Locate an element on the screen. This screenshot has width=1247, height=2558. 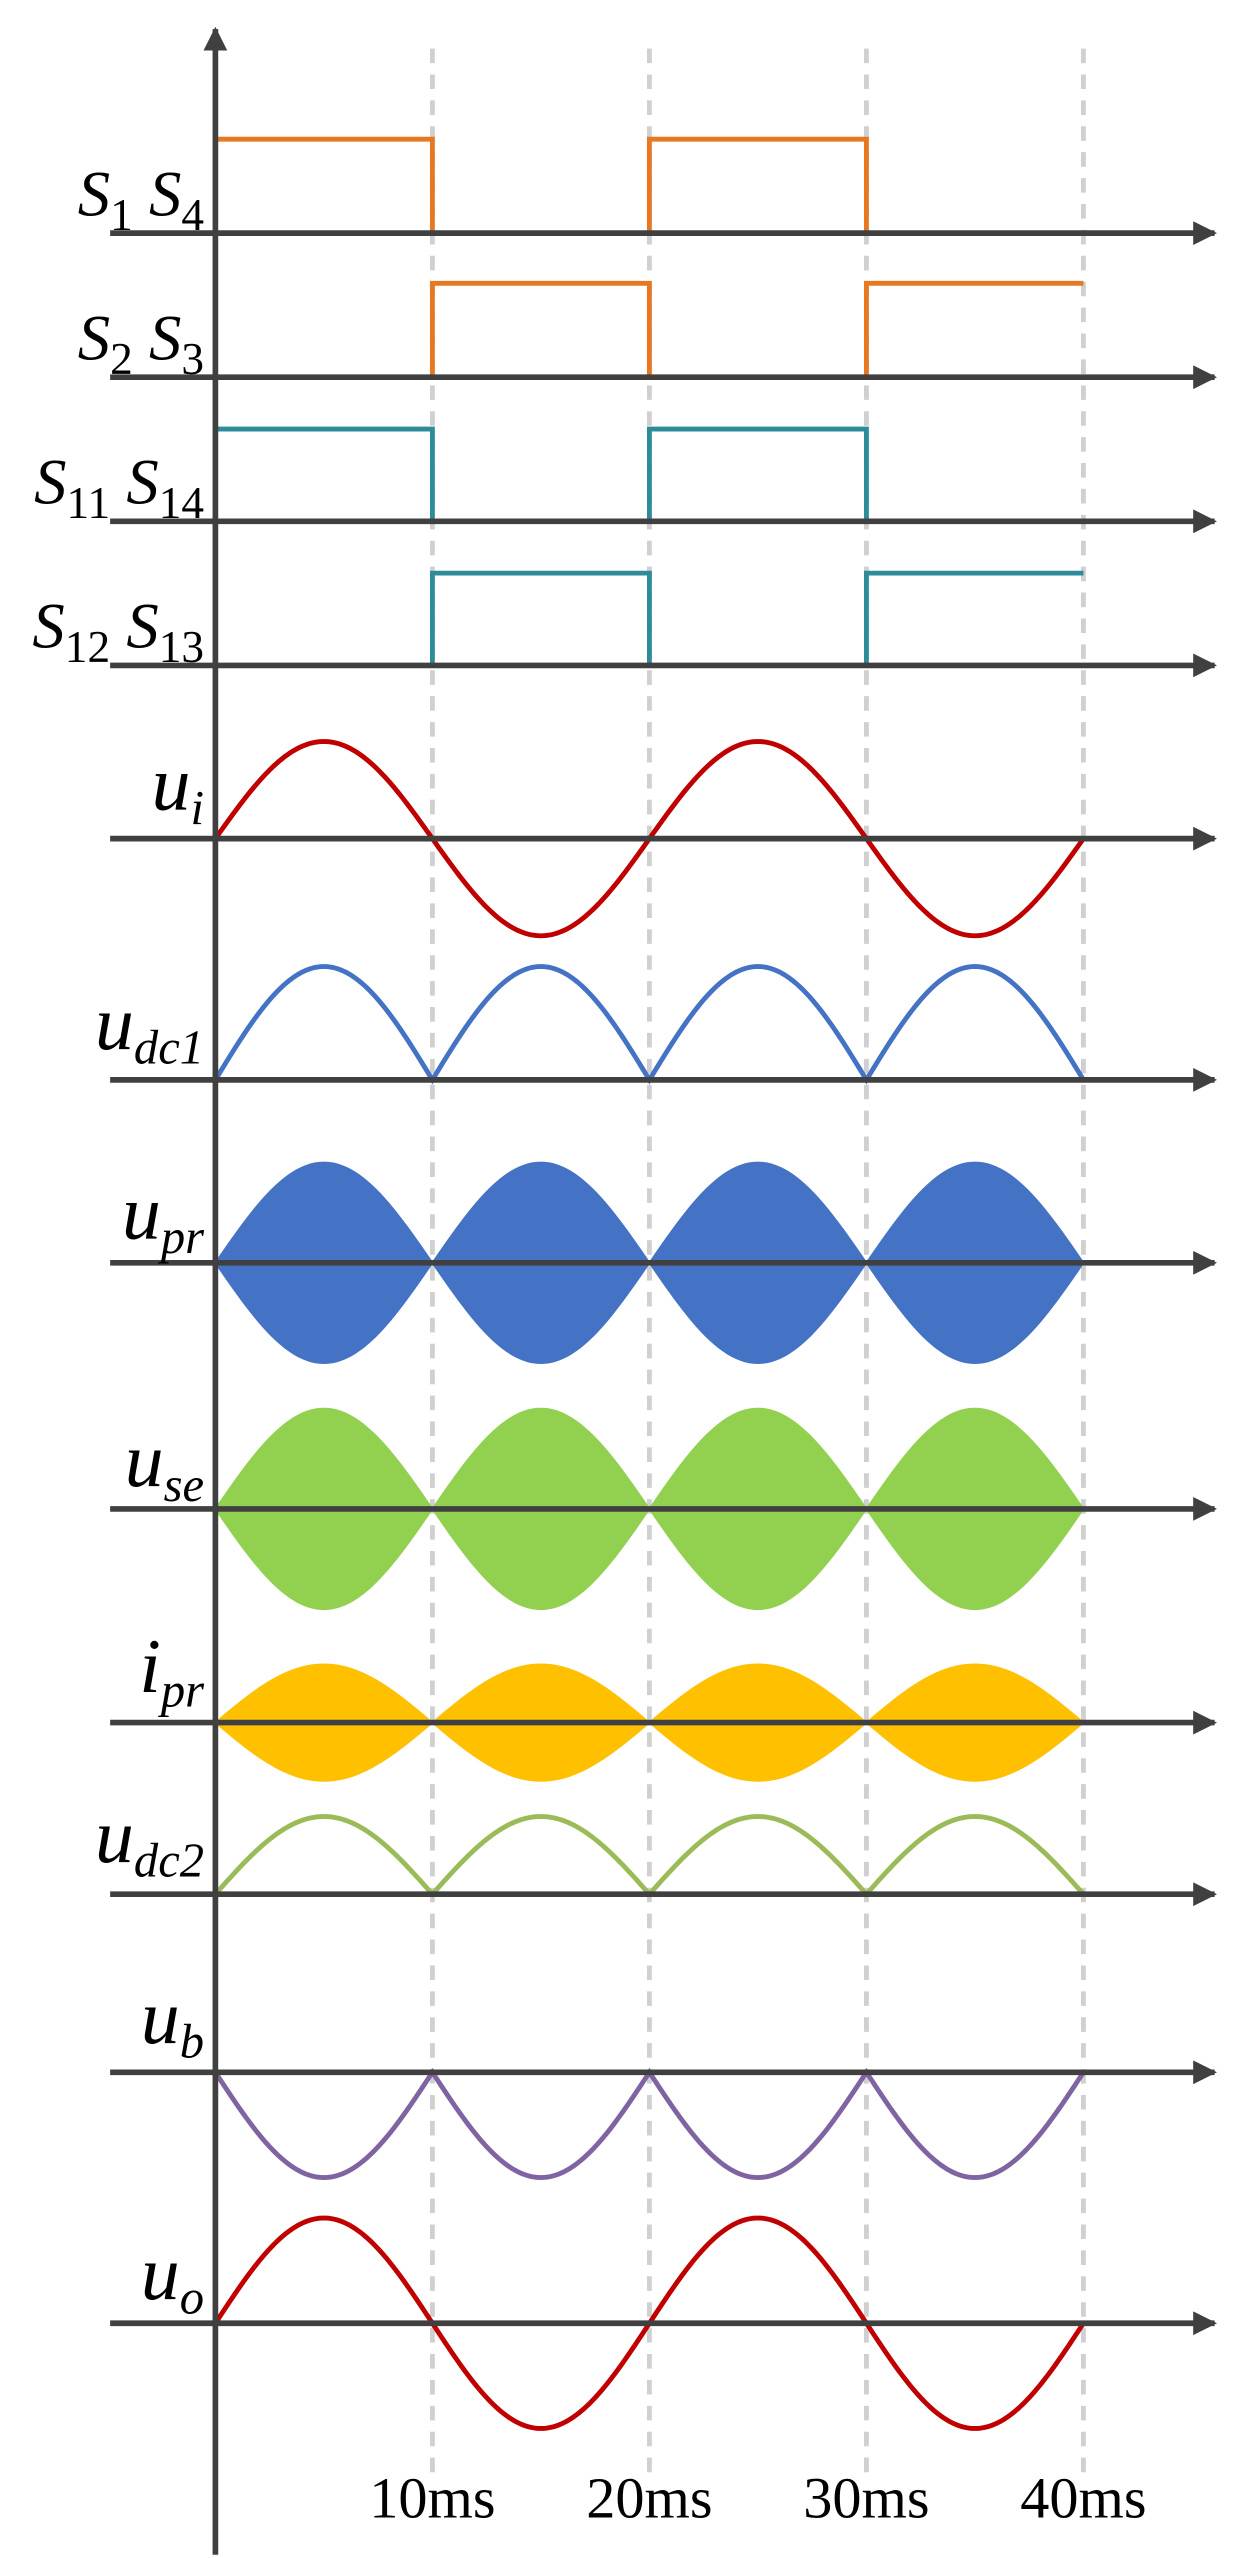
time-label: 20ms is located at coordinates (649, 2498).